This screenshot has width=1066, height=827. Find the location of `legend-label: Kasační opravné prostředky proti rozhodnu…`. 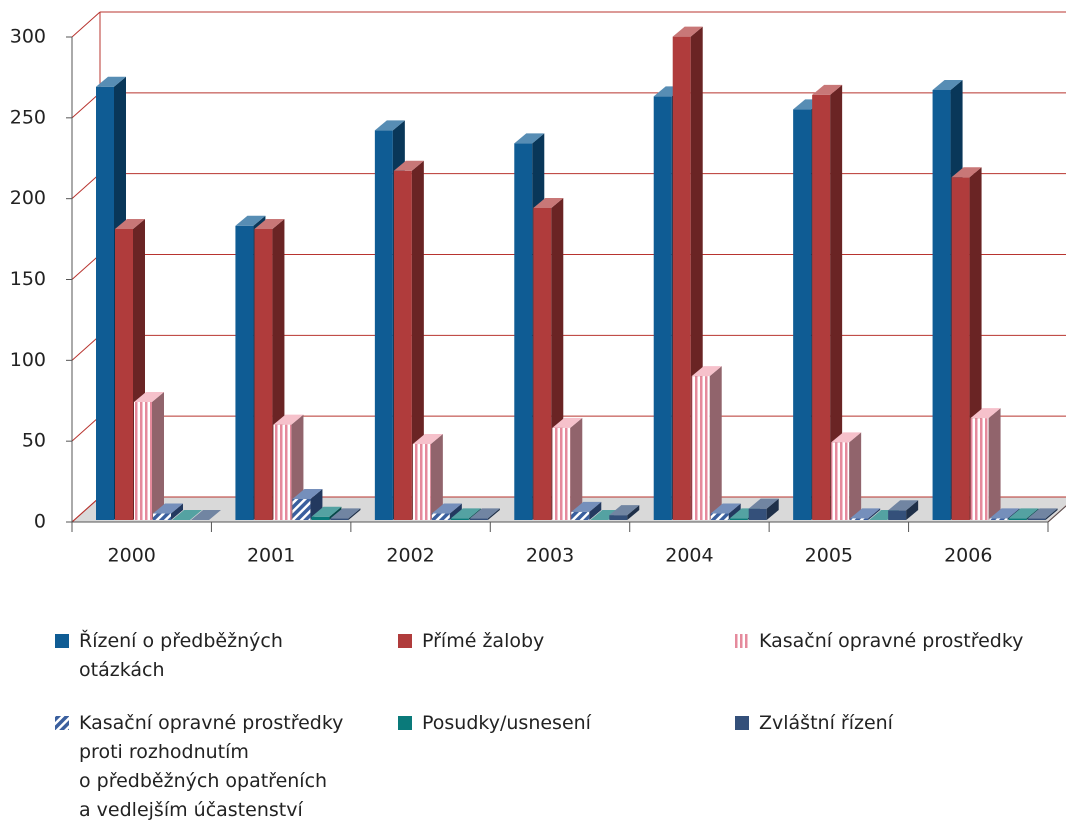

legend-label: Kasační opravné prostředky proti rozhodnu… is located at coordinates (211, 766).